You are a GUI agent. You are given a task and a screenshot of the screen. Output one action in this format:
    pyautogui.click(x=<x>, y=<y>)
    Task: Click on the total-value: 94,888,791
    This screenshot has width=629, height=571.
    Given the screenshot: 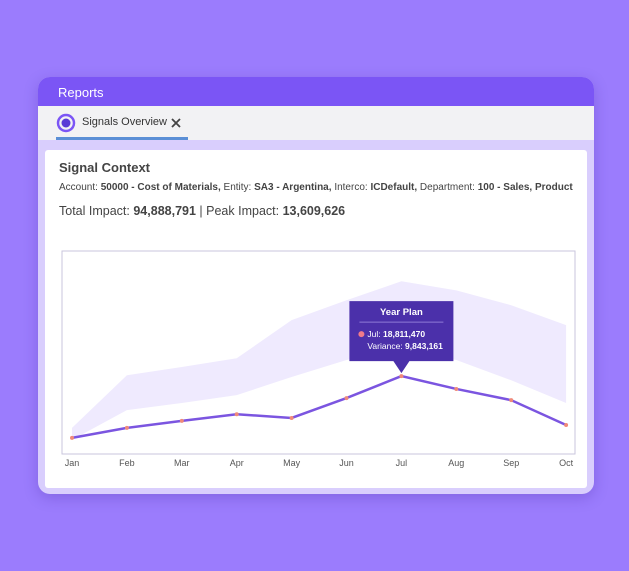 What is the action you would take?
    pyautogui.click(x=164, y=211)
    